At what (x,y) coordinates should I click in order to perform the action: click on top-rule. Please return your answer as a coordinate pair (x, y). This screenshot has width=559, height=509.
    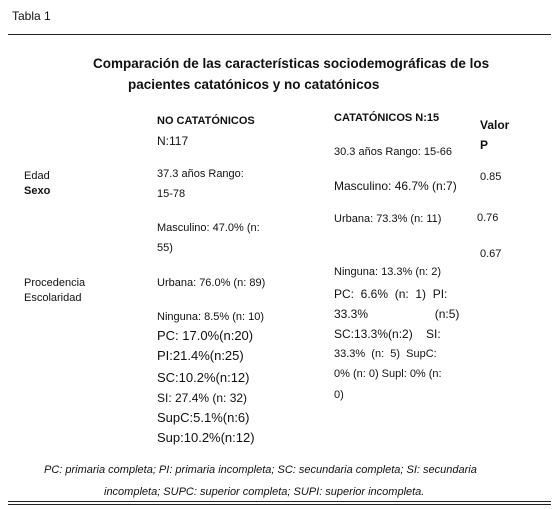
    Looking at the image, I should click on (279, 34).